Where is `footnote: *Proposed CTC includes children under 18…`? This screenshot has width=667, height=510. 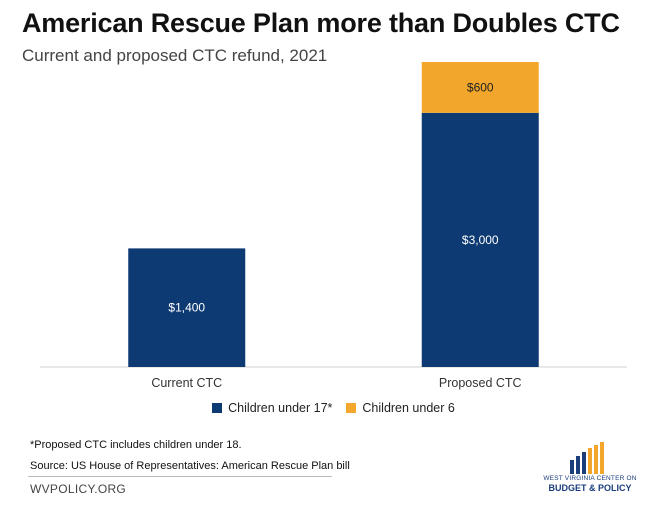
footnote: *Proposed CTC includes children under 18… is located at coordinates (136, 445).